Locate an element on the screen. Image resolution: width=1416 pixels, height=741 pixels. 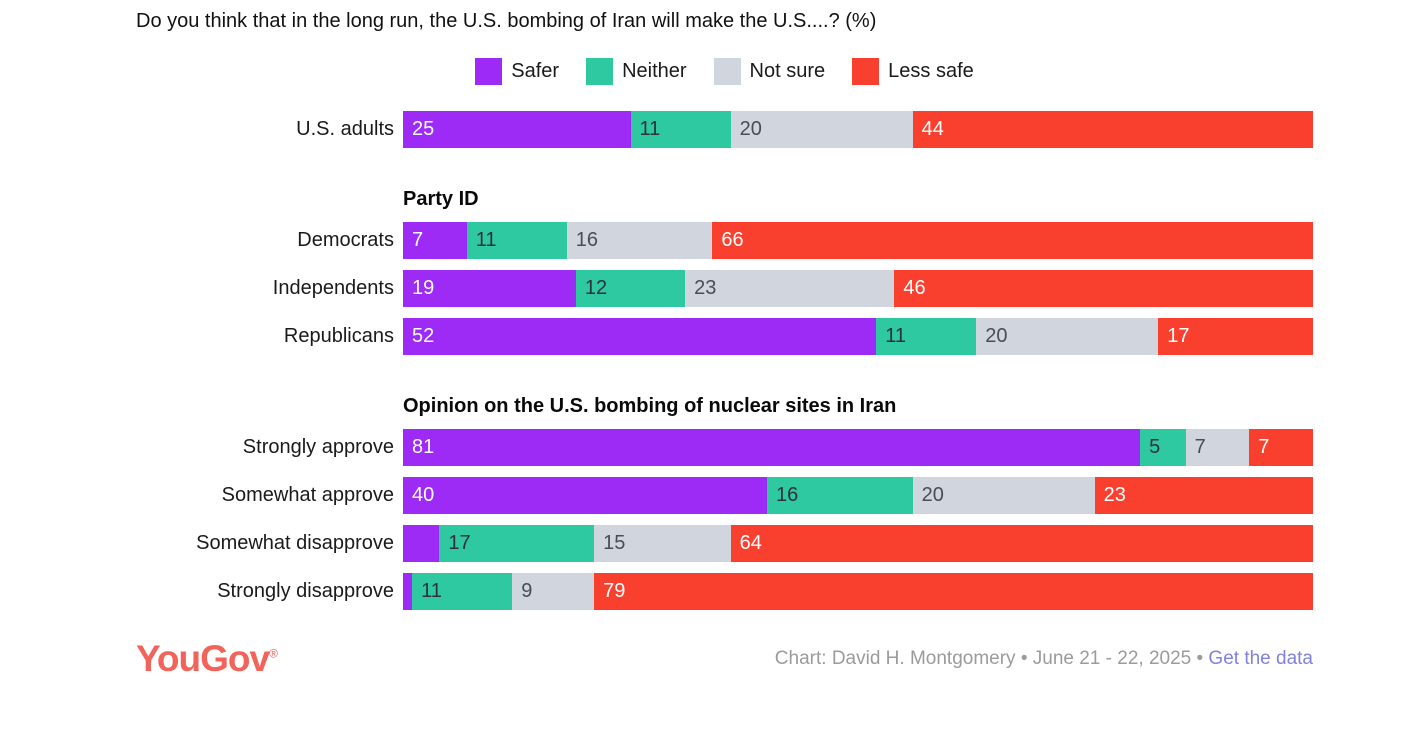
bar-segment-neither: 5 is located at coordinates (1163, 447).